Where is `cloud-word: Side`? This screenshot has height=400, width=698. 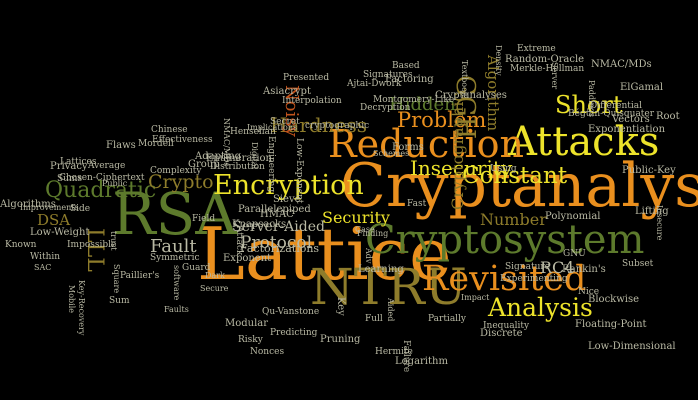 cloud-word: Side is located at coordinates (80, 209).